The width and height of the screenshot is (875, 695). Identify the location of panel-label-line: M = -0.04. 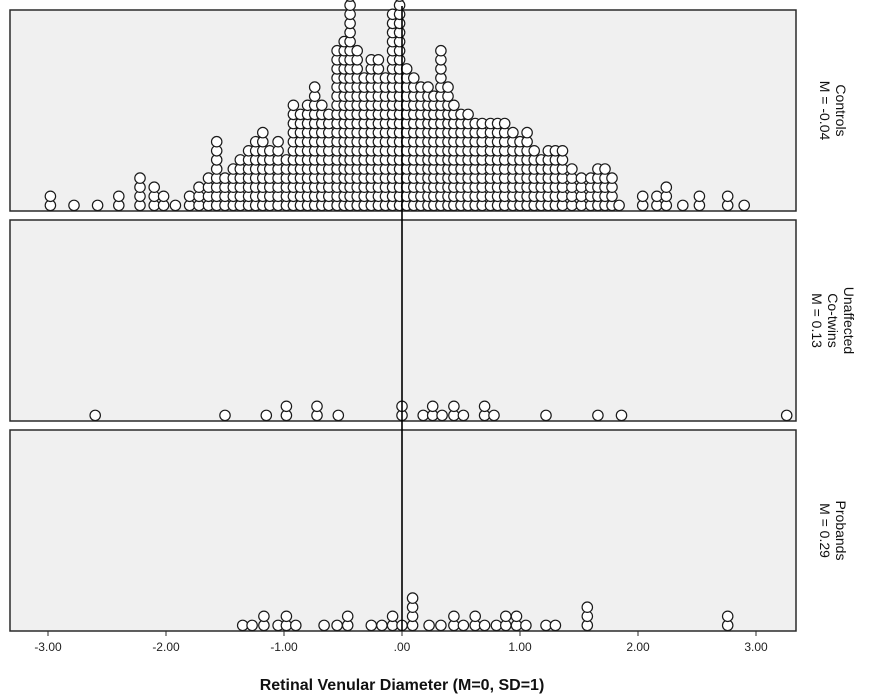
(825, 111).